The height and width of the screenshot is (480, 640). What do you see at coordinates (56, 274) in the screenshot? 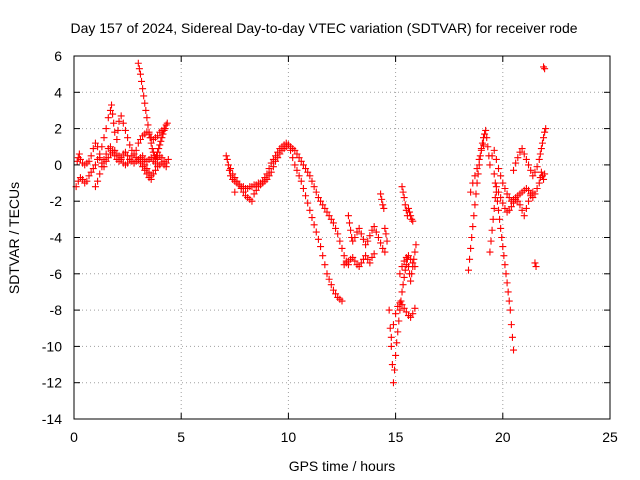
I see `y-tick-label: -6` at bounding box center [56, 274].